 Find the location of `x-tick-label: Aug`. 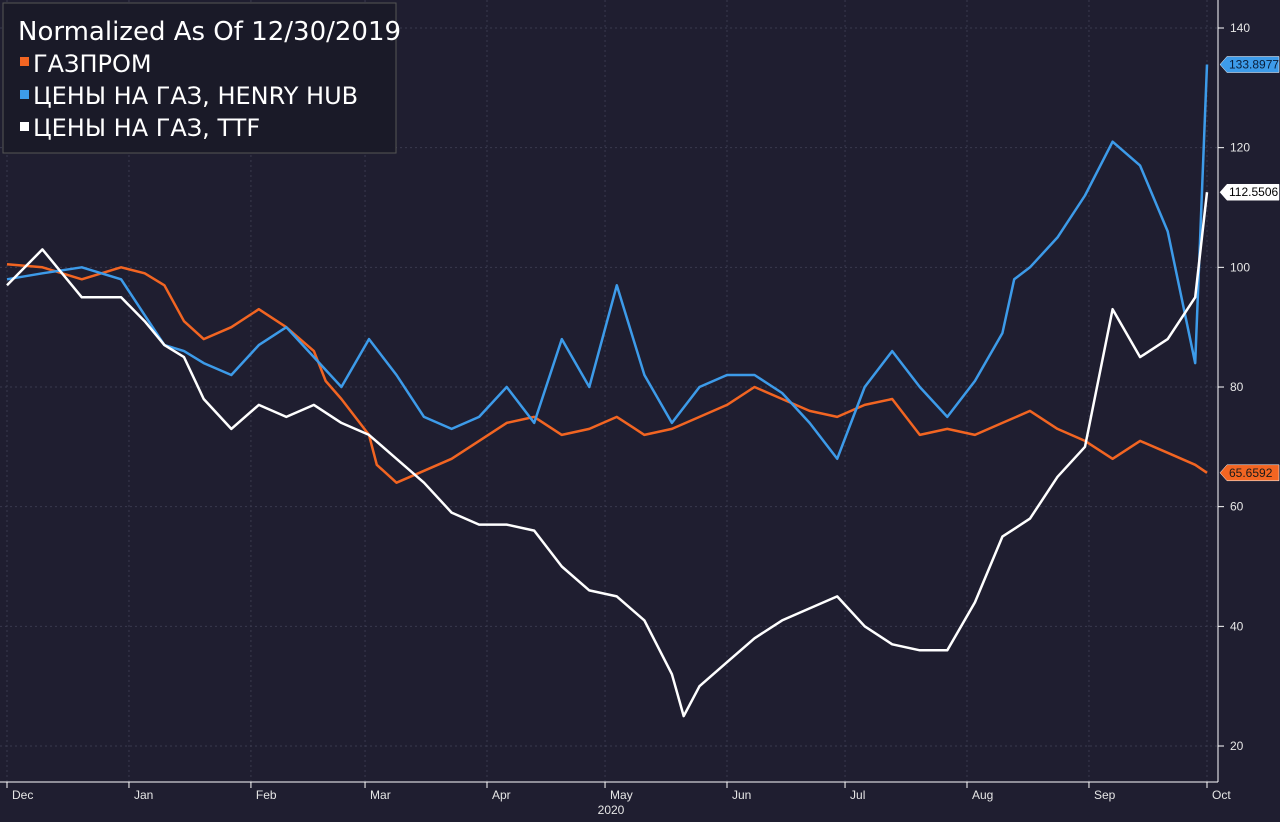

x-tick-label: Aug is located at coordinates (982, 795).